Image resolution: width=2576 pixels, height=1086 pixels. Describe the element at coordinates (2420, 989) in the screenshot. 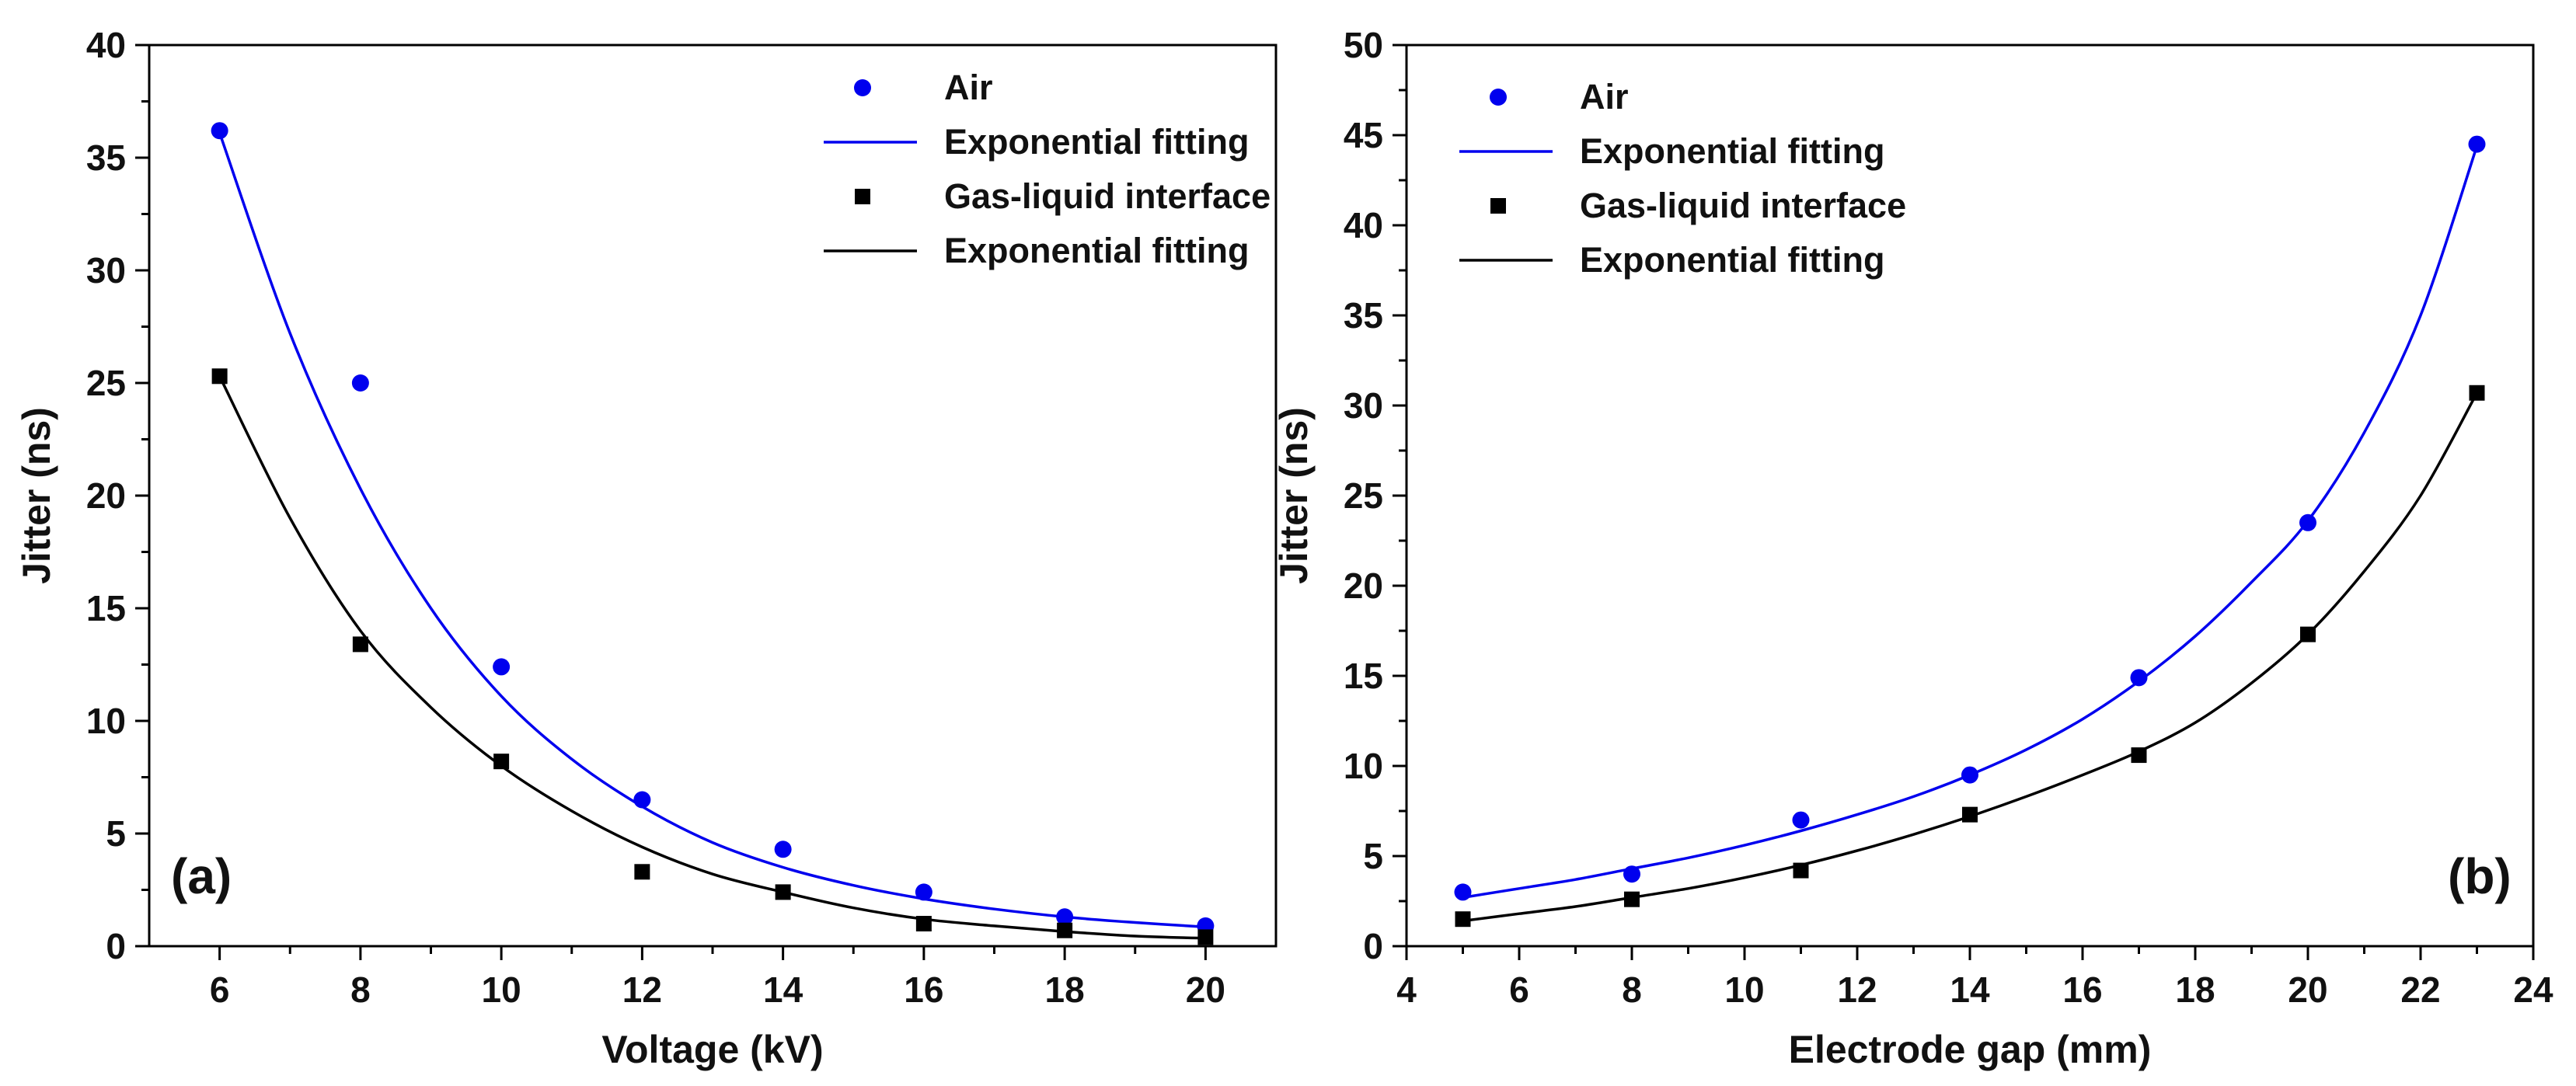

I see `x-tick-label: 22` at that location.